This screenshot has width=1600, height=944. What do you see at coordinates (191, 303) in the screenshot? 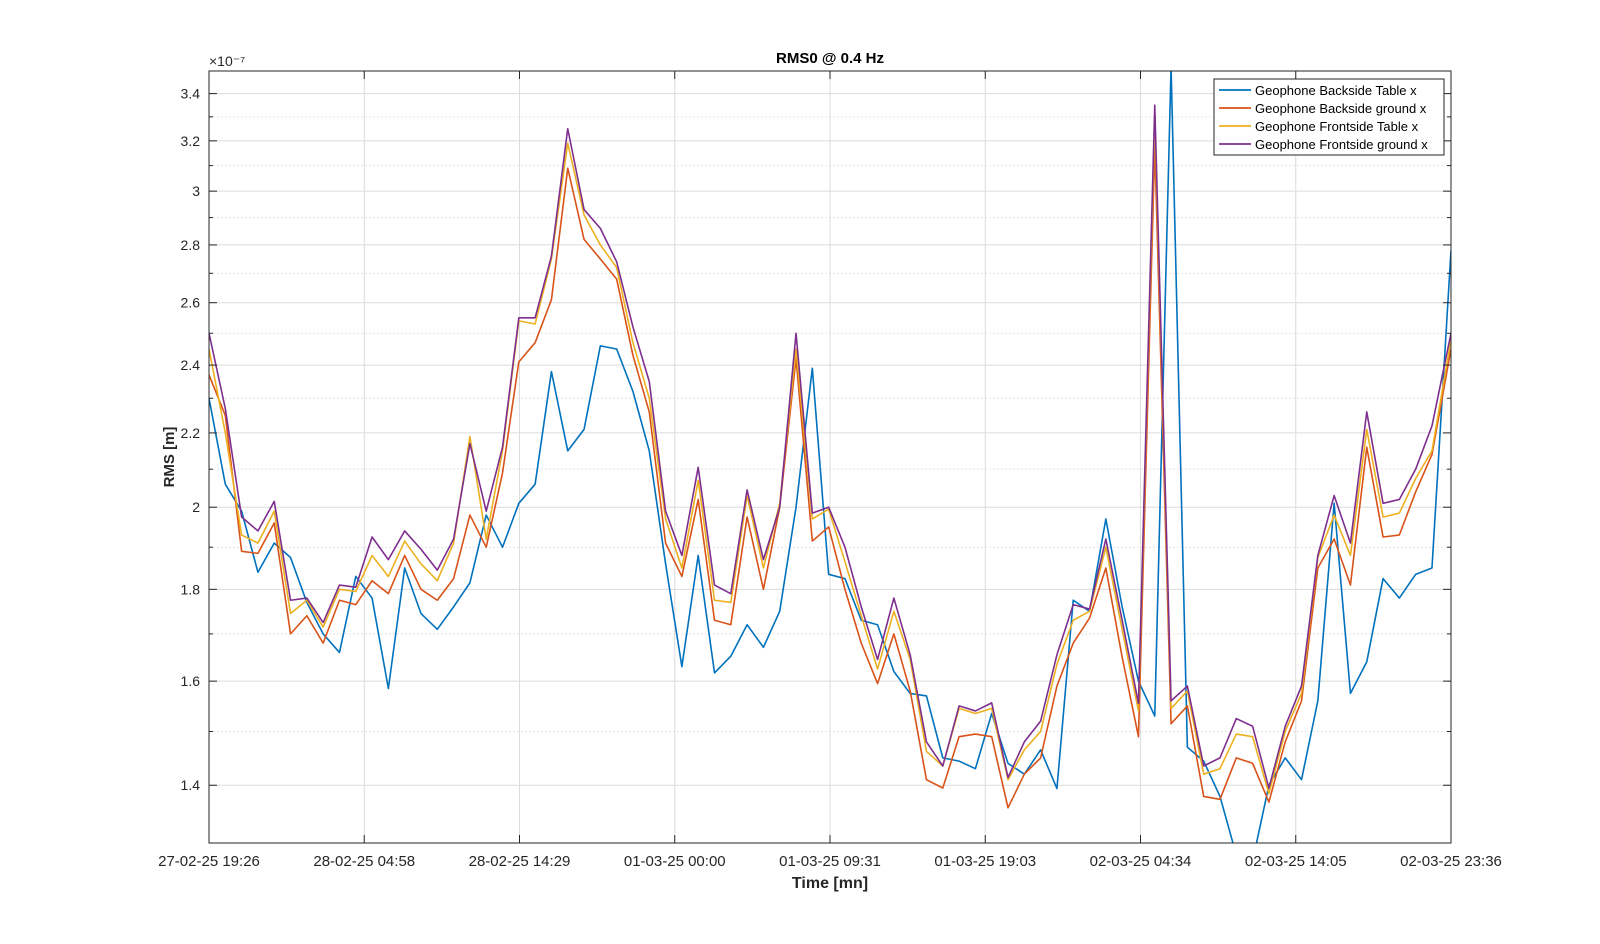
I see `y-tick-label: 2.6` at bounding box center [191, 303].